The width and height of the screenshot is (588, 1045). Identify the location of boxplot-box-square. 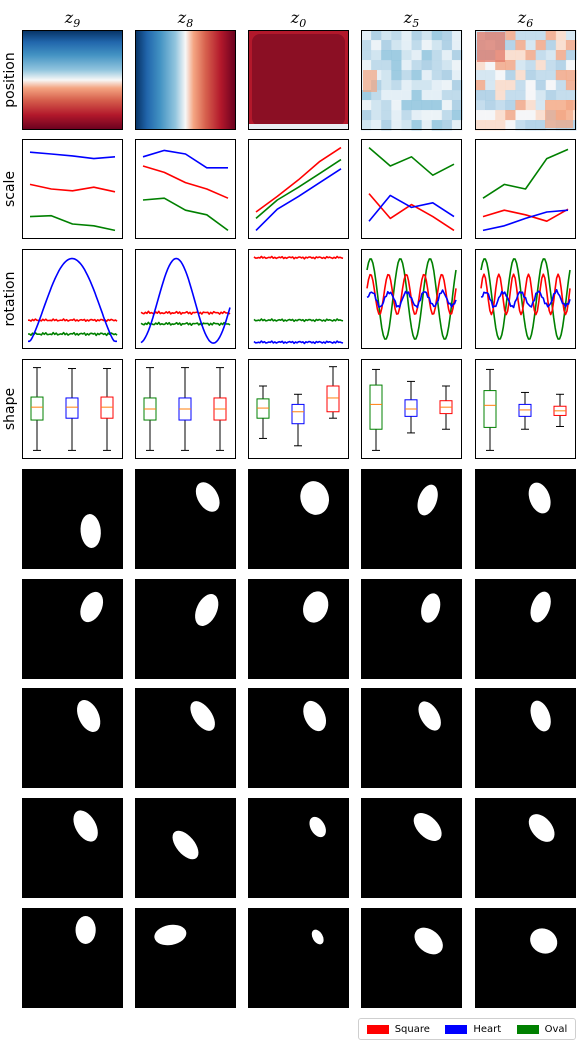
(333, 399).